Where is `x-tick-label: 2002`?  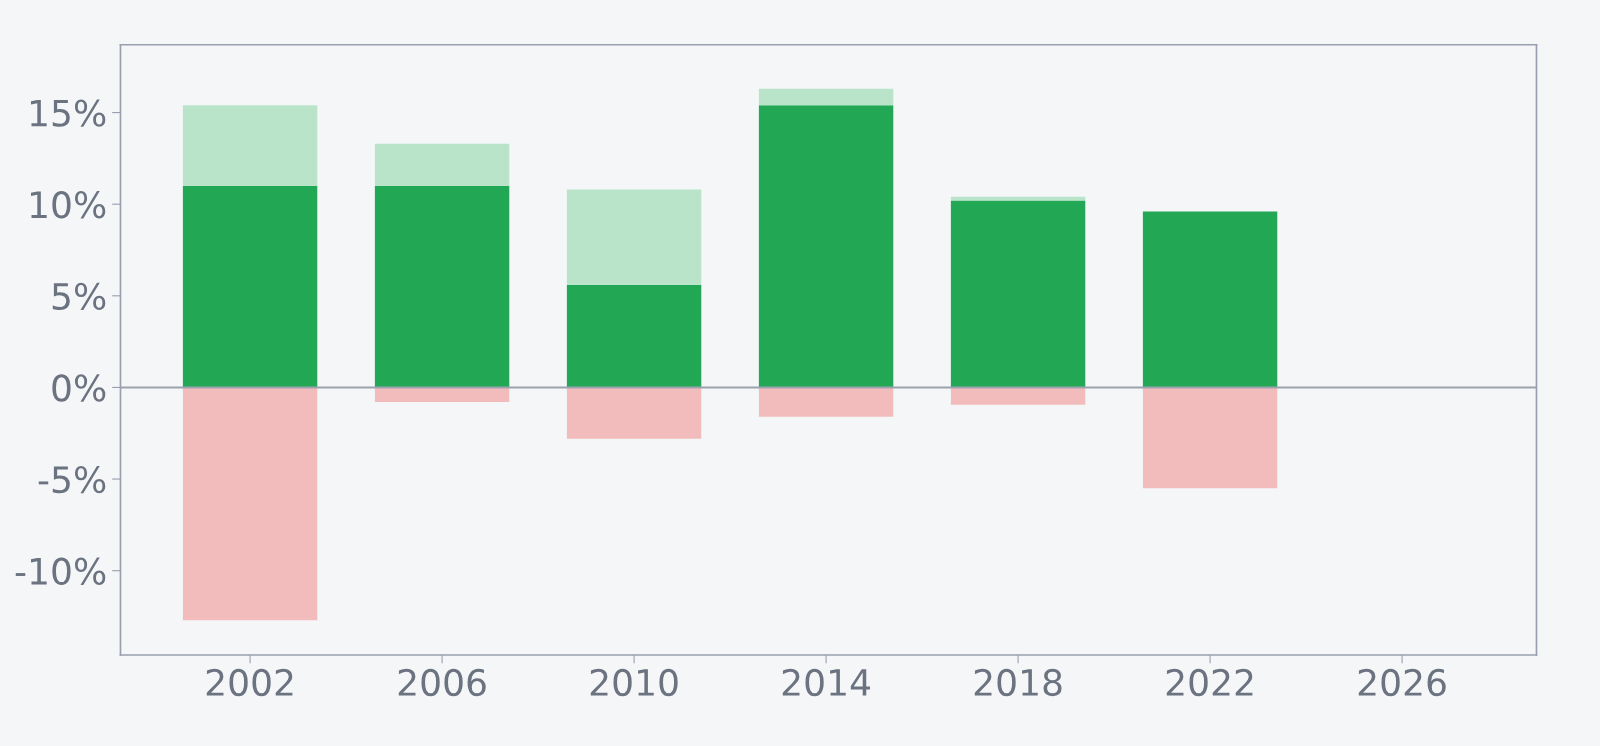 x-tick-label: 2002 is located at coordinates (249, 682).